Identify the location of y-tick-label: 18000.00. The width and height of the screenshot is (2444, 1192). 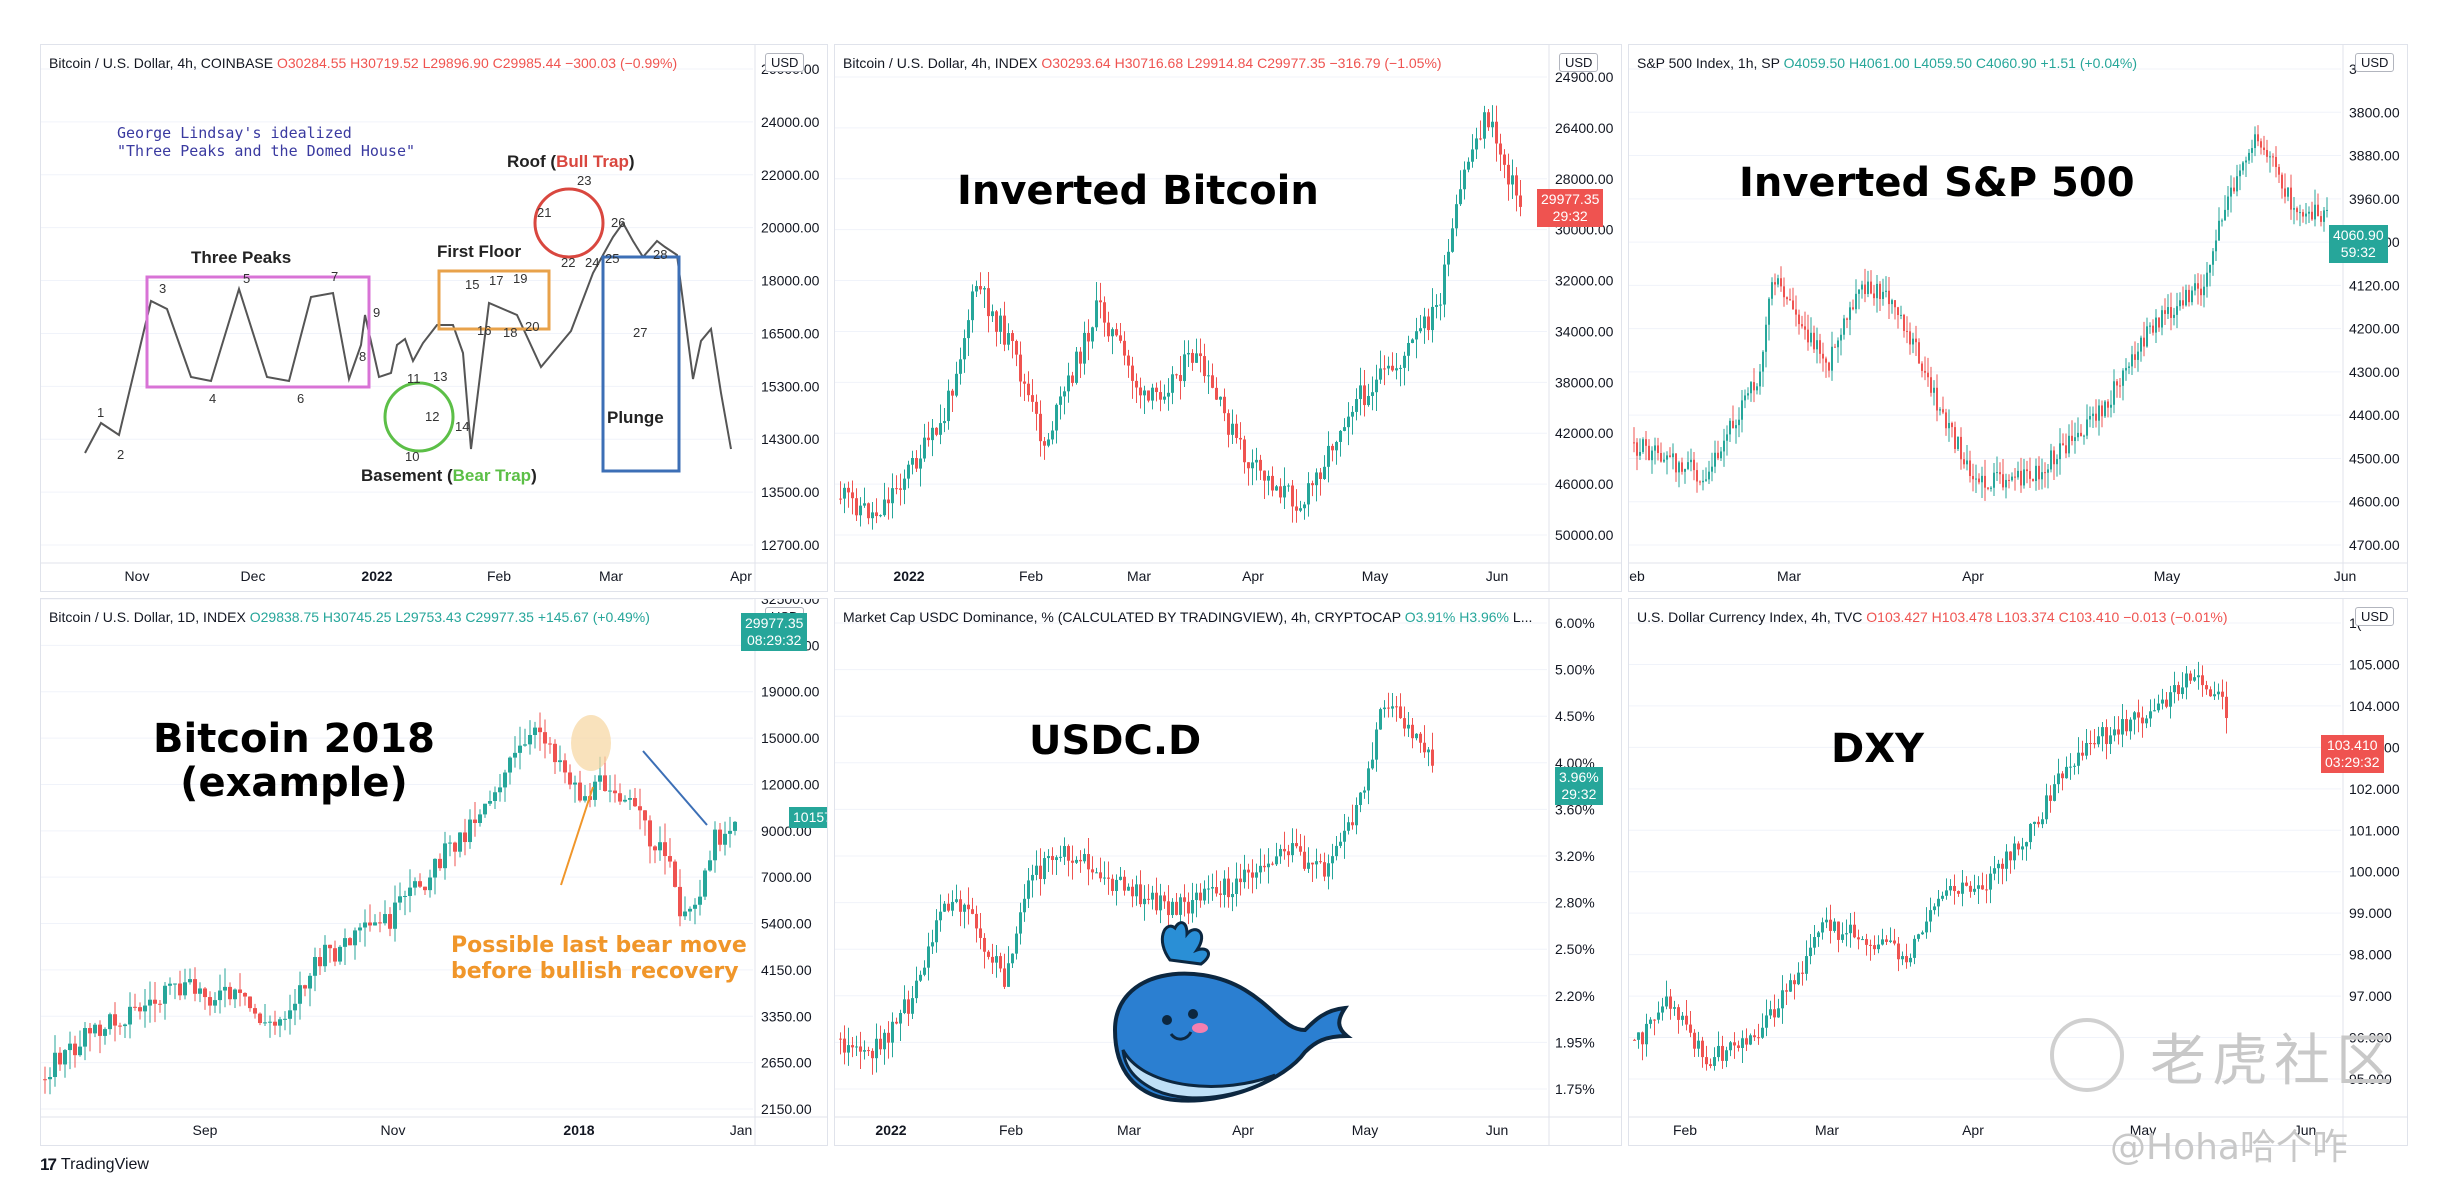
(790, 281).